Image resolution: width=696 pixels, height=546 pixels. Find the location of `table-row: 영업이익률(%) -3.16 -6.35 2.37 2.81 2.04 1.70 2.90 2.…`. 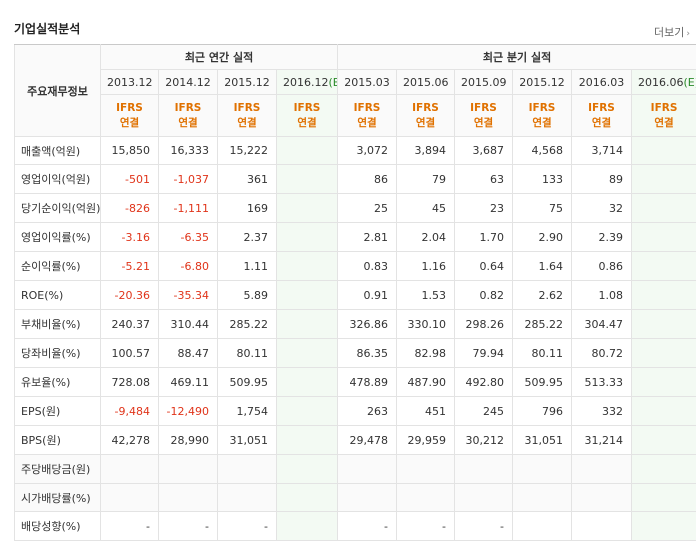

table-row: 영업이익률(%) -3.16 -6.35 2.37 2.81 2.04 1.70 2.90 2.… is located at coordinates (355, 237).